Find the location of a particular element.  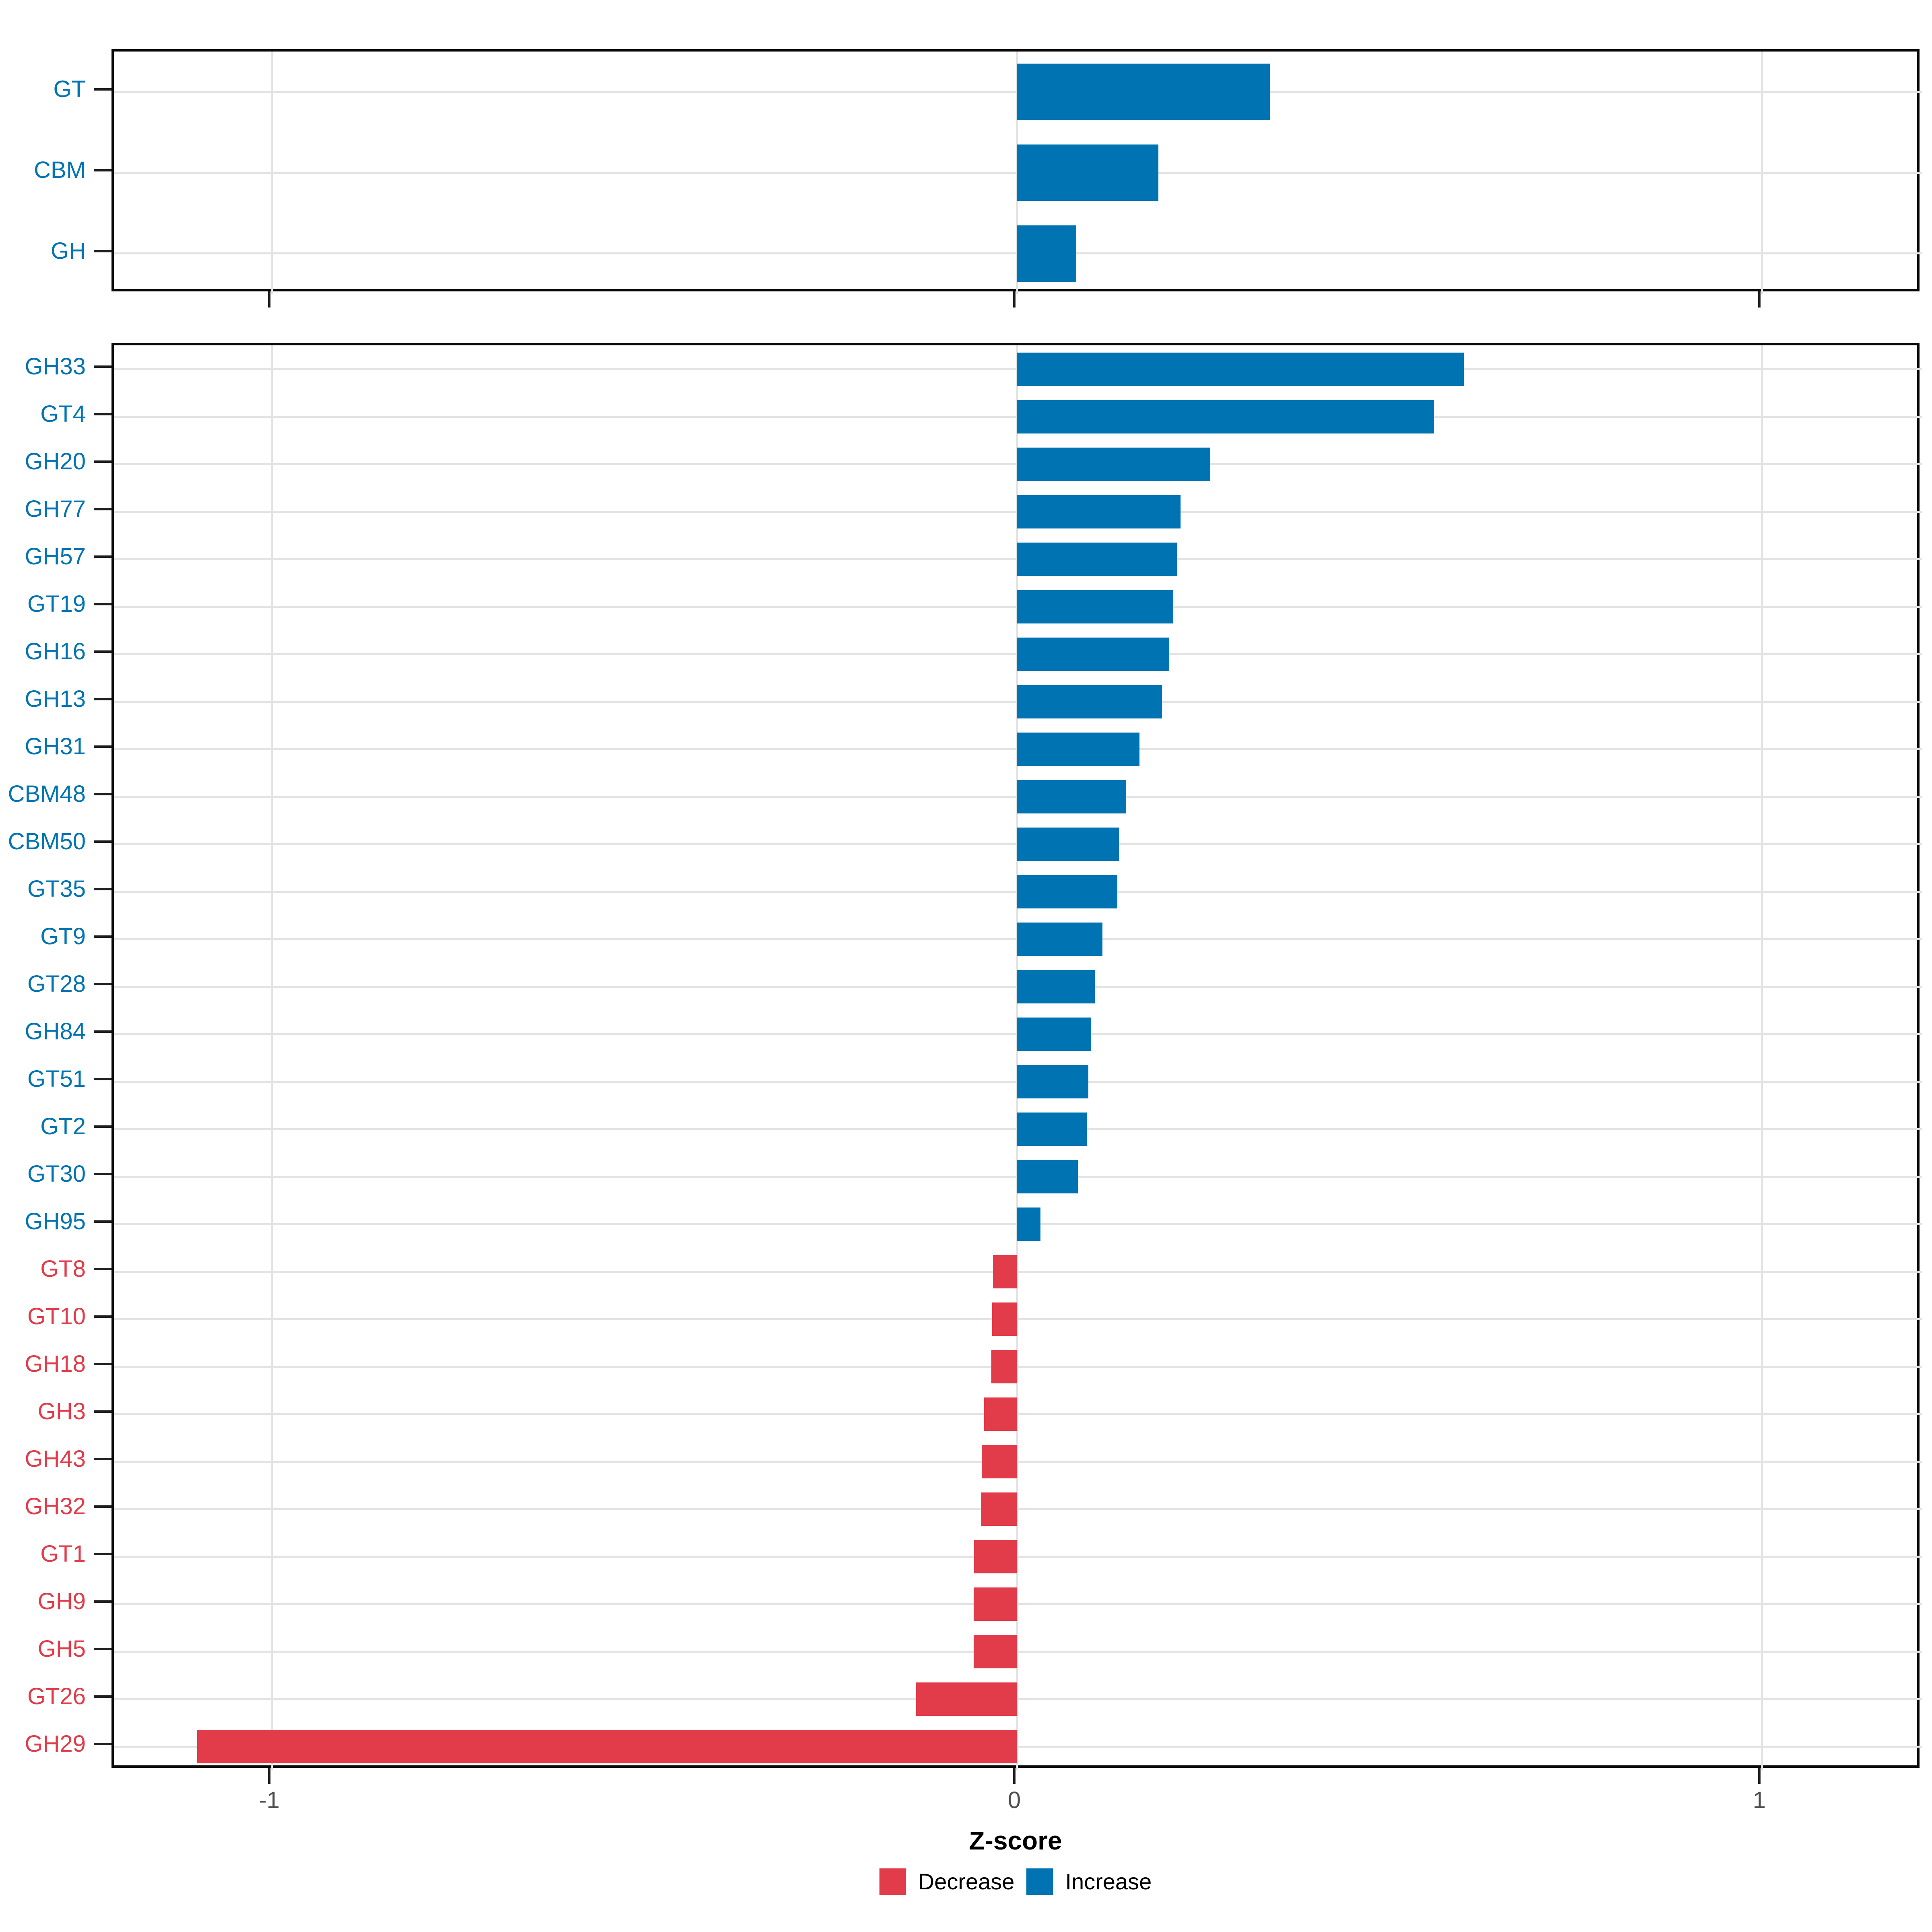

bar-GT9 is located at coordinates (1059, 939).